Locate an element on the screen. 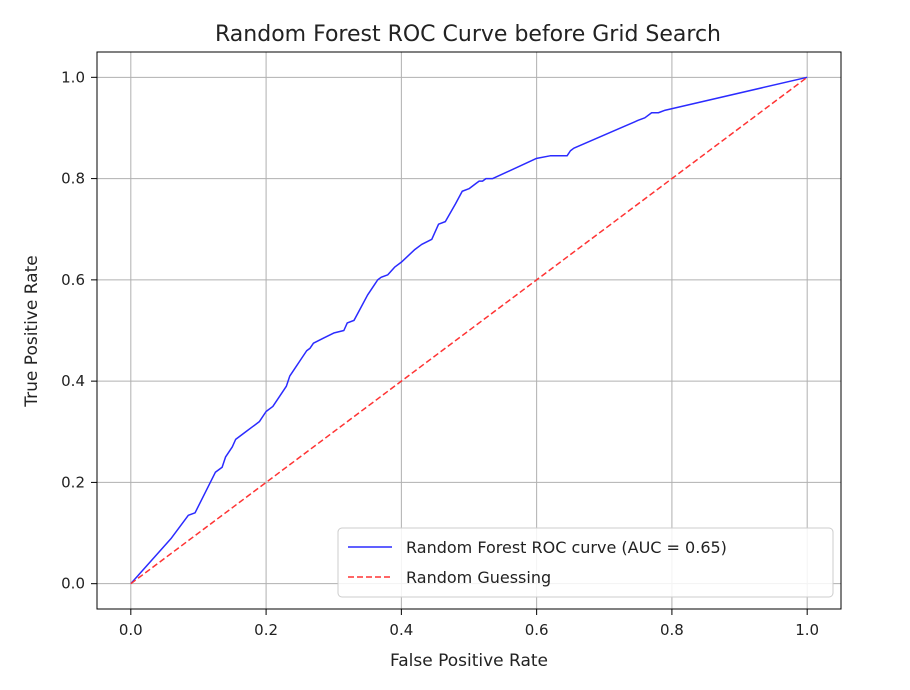 The width and height of the screenshot is (910, 690). y-tick-label: 0.4 is located at coordinates (73, 381).